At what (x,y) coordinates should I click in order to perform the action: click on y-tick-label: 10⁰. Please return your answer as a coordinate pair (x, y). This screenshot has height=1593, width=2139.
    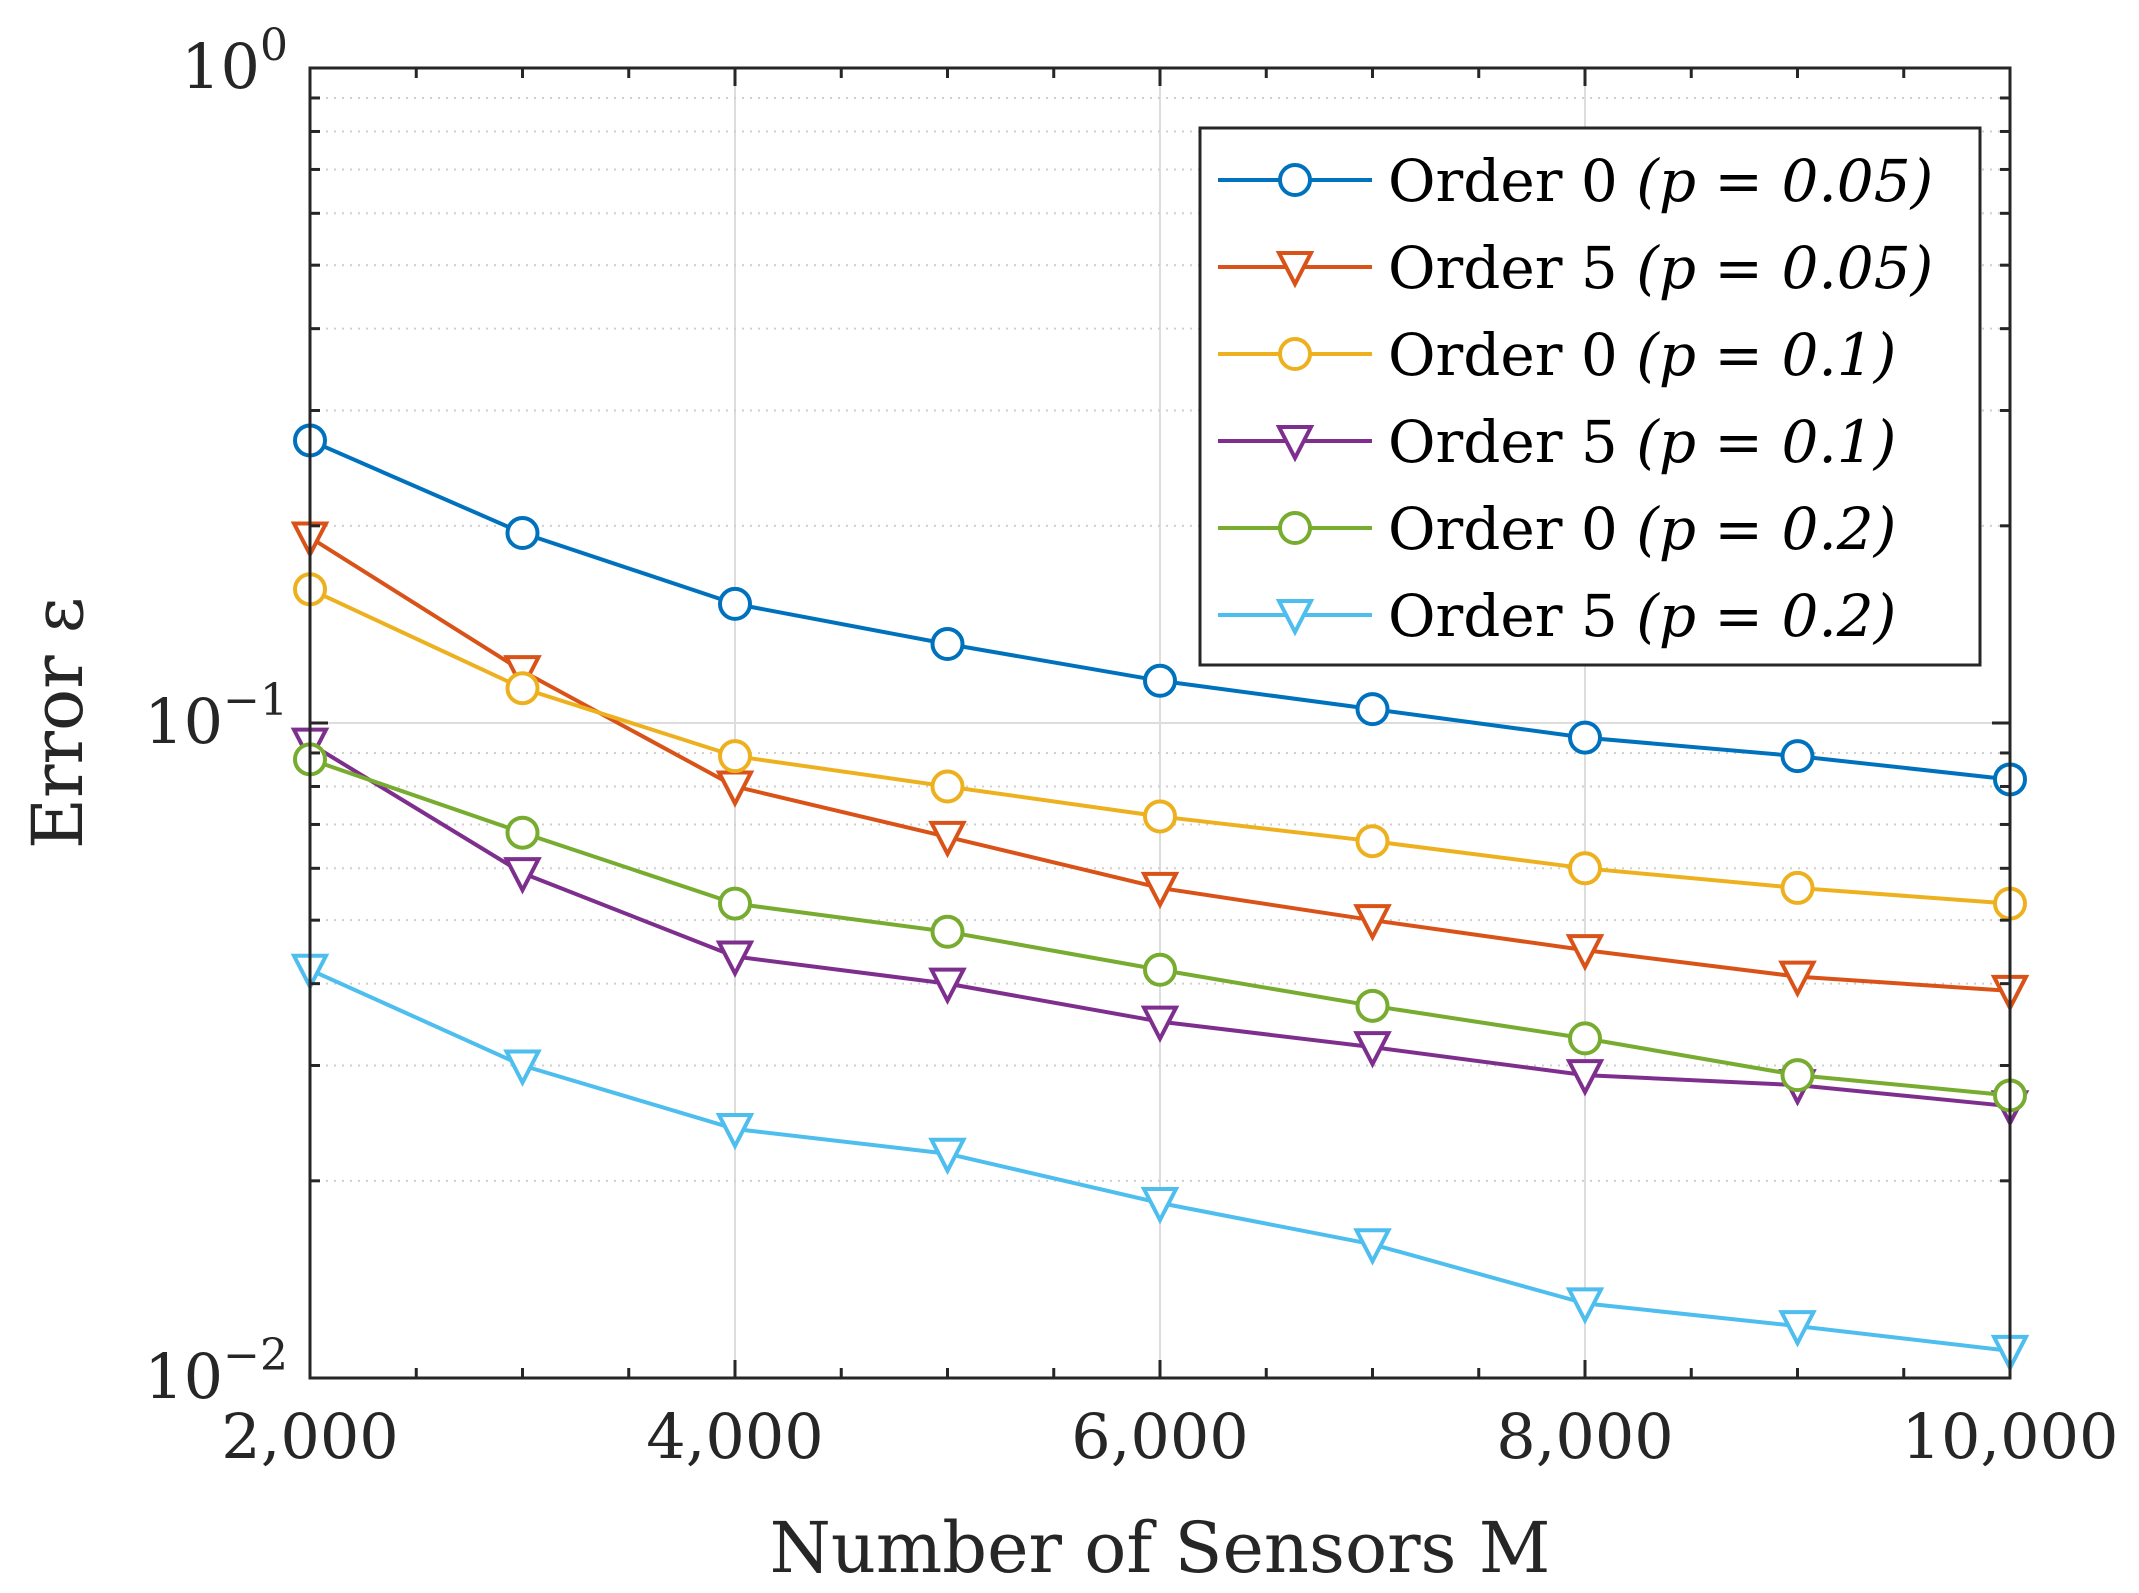
    Looking at the image, I should click on (234, 61).